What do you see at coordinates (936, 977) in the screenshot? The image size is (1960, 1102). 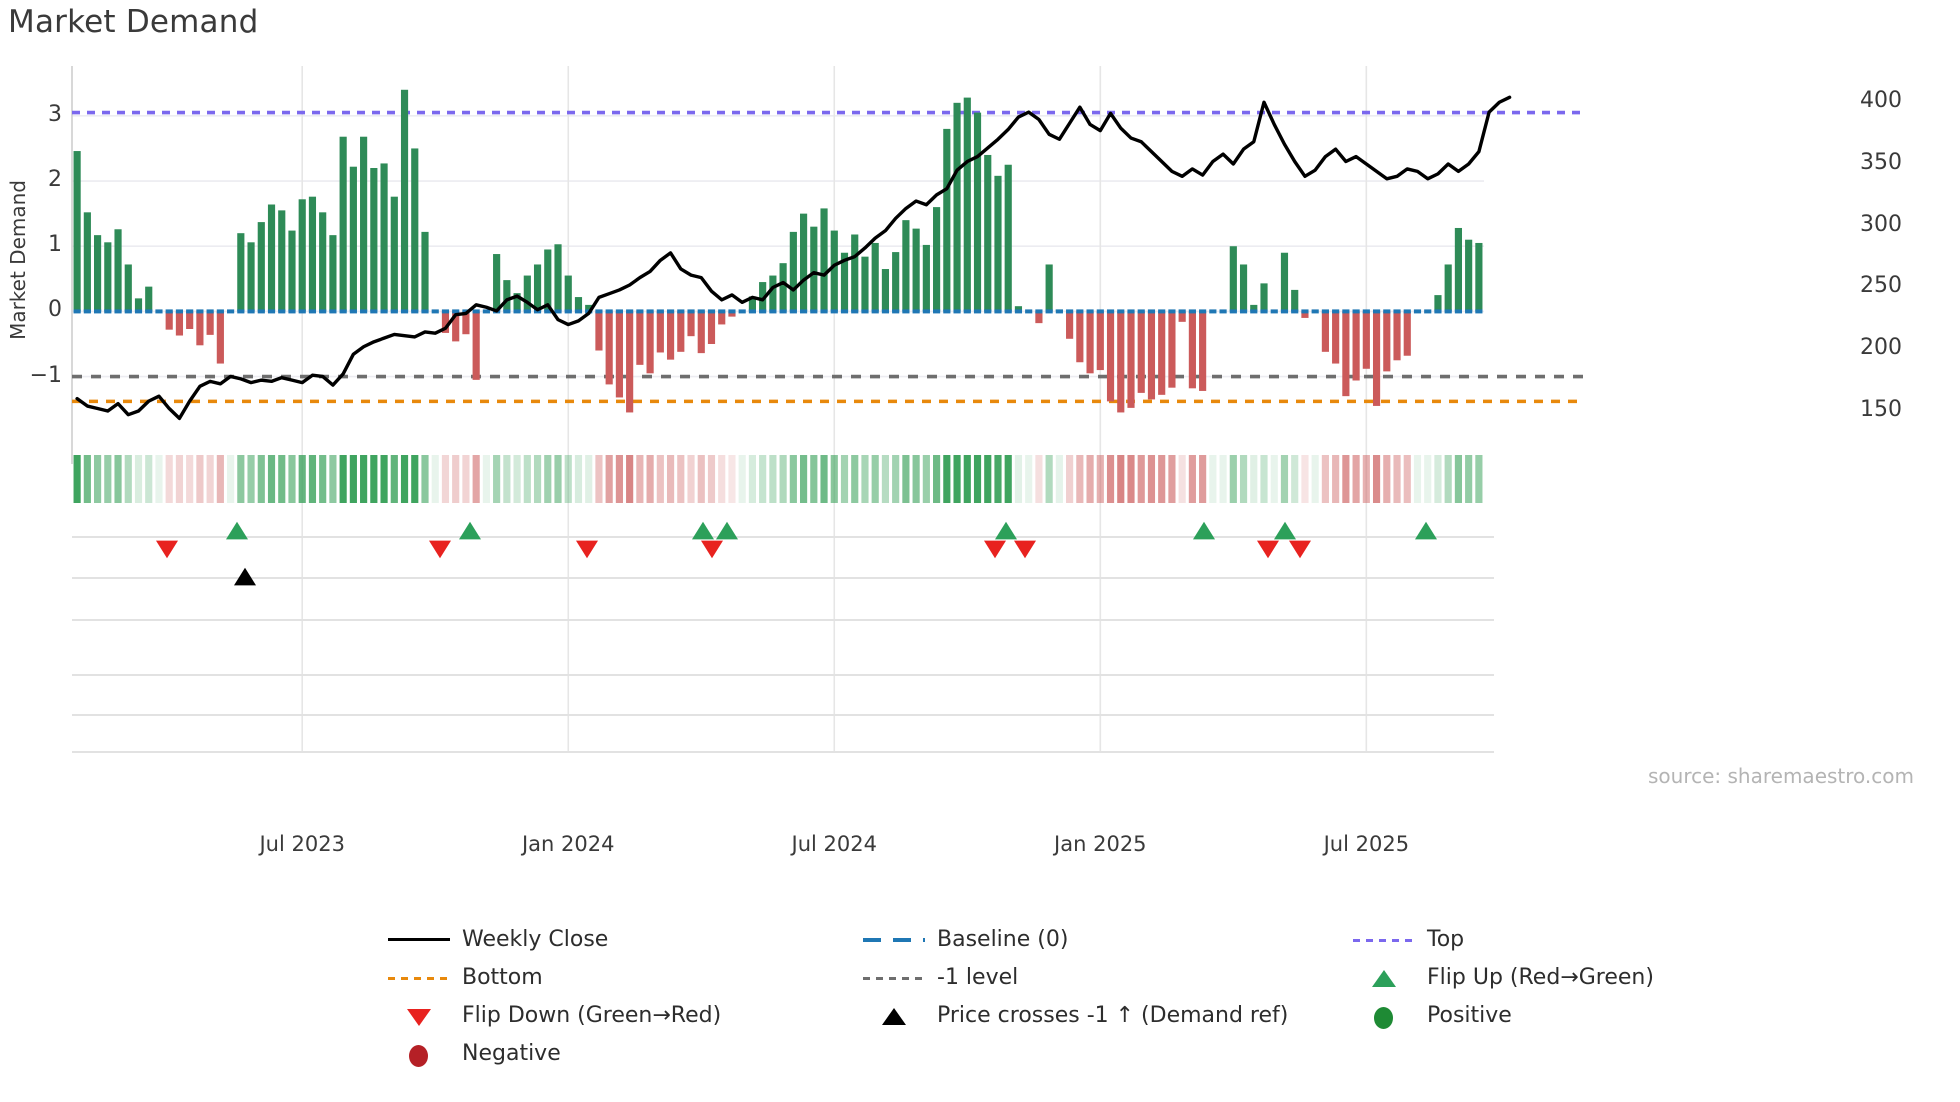 I see `legend-item: -1 level` at bounding box center [936, 977].